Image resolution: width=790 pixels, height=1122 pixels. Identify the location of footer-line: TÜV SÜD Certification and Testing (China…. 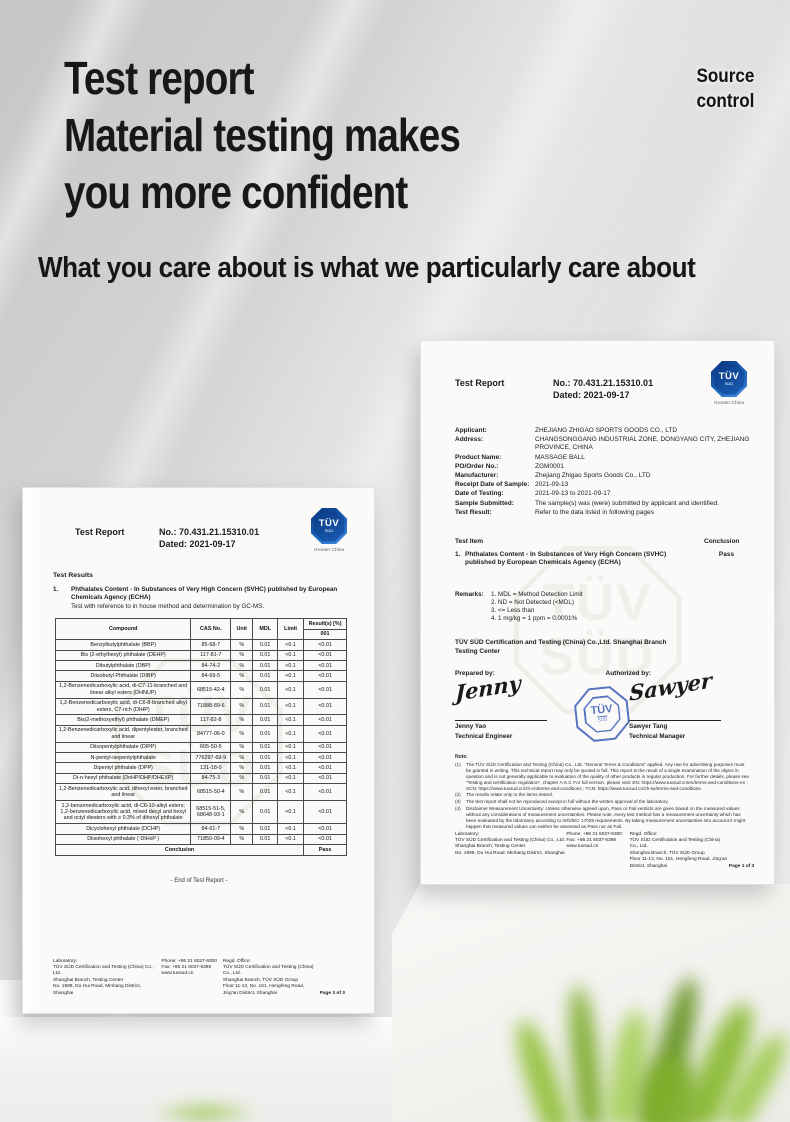
(675, 843).